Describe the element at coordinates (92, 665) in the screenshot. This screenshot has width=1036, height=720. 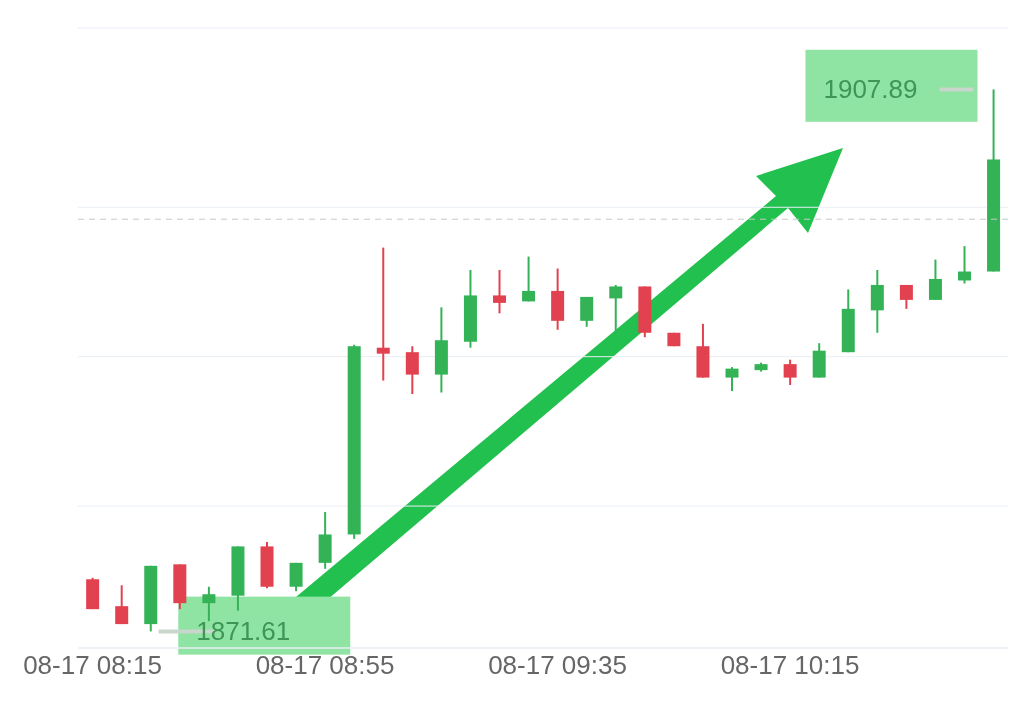
I see `x-tick-label: 08-17 08:15` at that location.